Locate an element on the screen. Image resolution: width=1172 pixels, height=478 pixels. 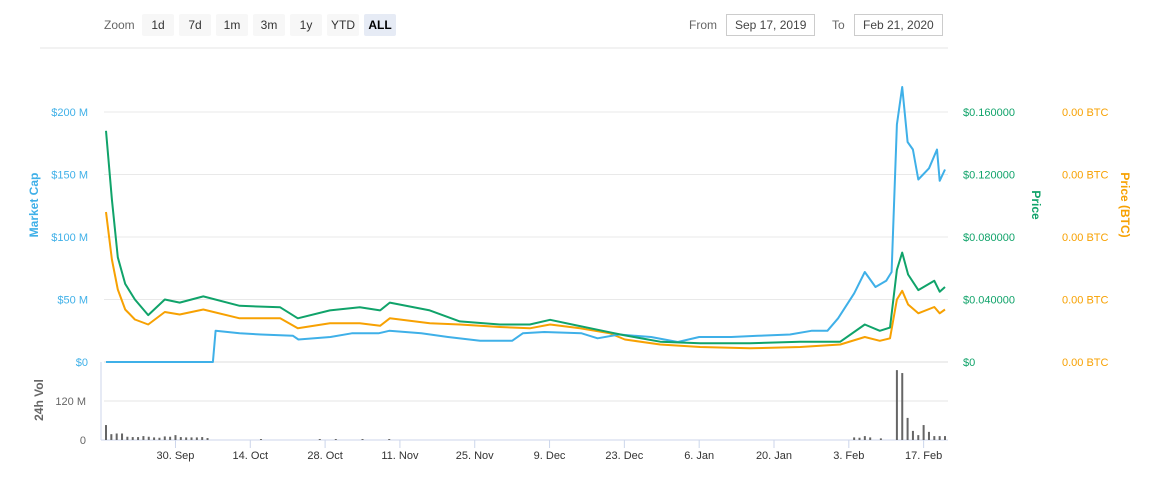
range-3m-button: 3m is located at coordinates (269, 25).